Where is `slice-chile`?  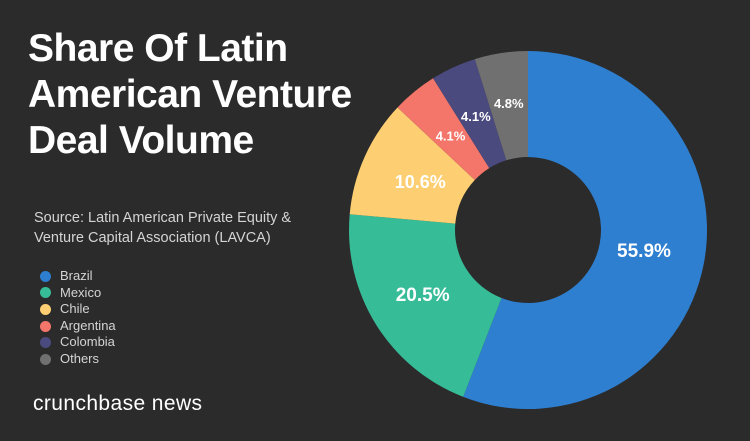
slice-chile is located at coordinates (412, 165).